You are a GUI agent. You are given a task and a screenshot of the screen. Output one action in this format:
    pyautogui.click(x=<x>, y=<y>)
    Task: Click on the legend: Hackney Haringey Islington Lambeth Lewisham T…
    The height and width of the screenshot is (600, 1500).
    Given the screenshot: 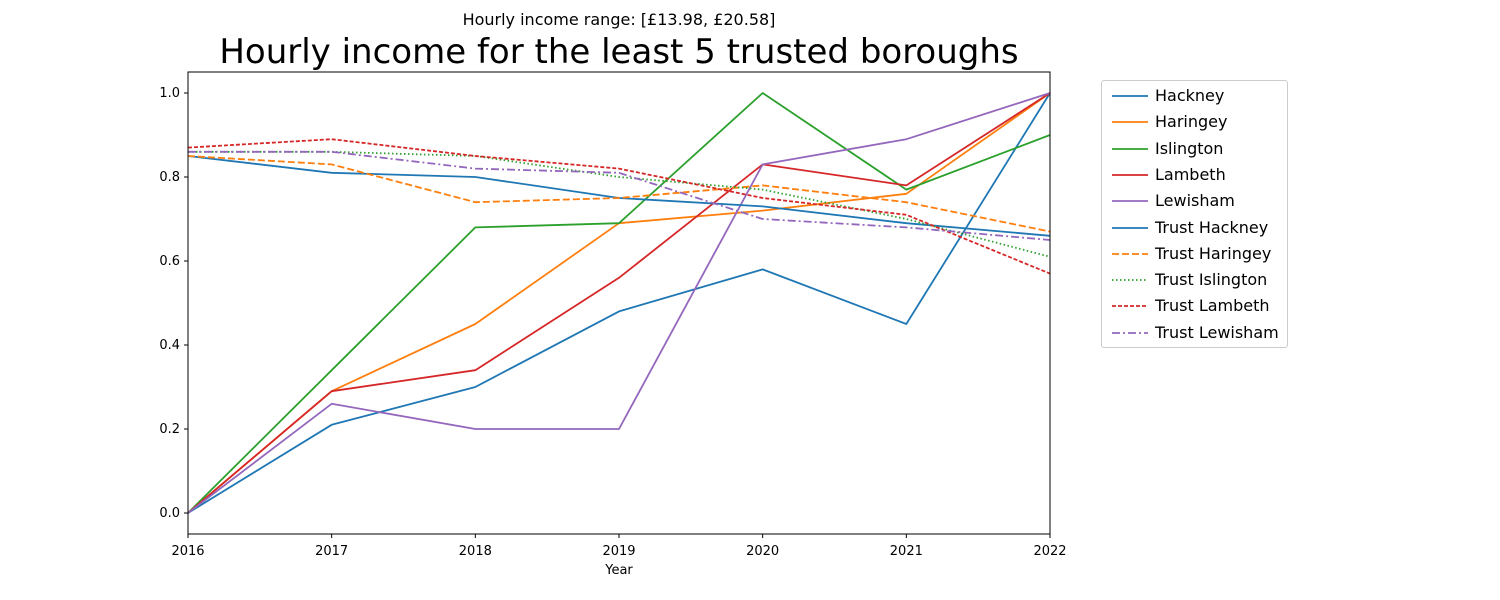 What is the action you would take?
    pyautogui.click(x=1194, y=214)
    